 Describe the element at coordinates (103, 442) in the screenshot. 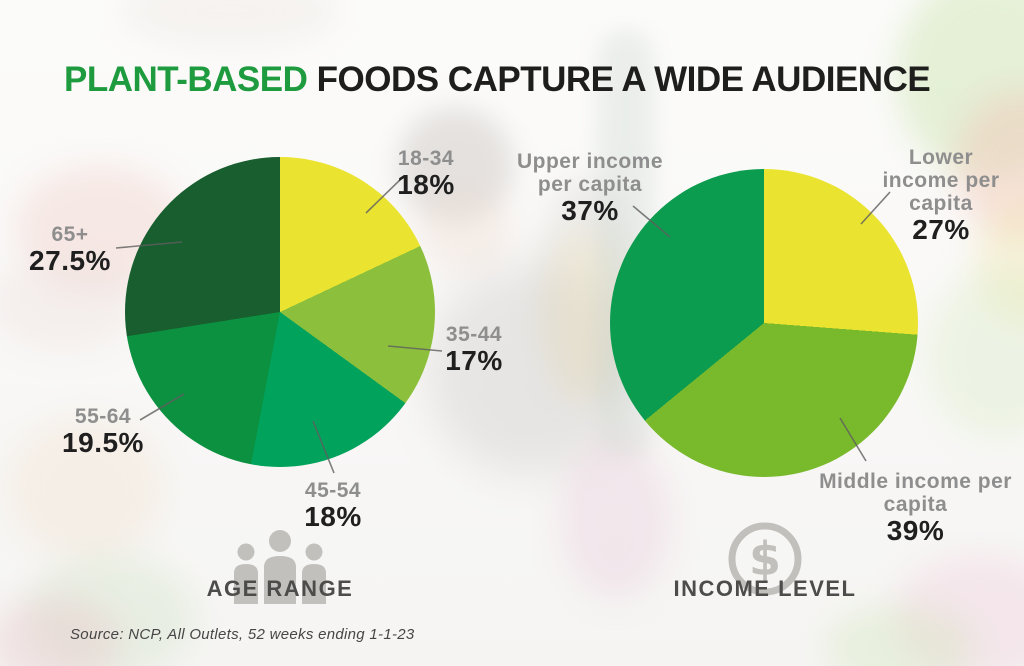

I see `label-age-55-64-value: 19.5%` at that location.